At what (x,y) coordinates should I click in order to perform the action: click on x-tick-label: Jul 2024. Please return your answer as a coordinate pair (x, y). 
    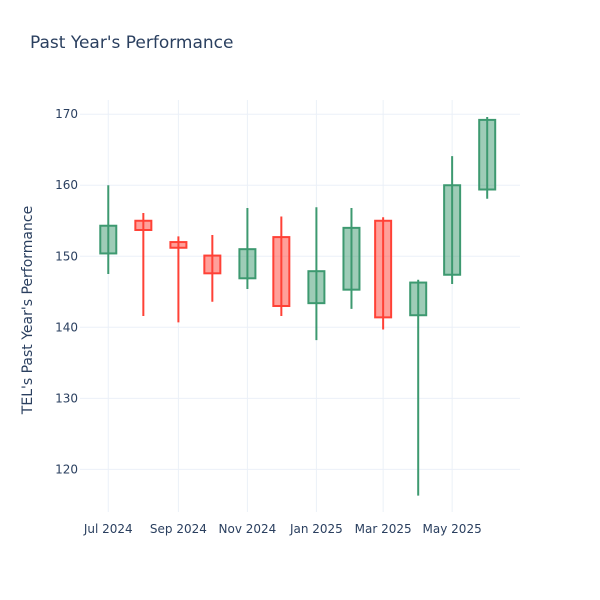
    Looking at the image, I should click on (108, 529).